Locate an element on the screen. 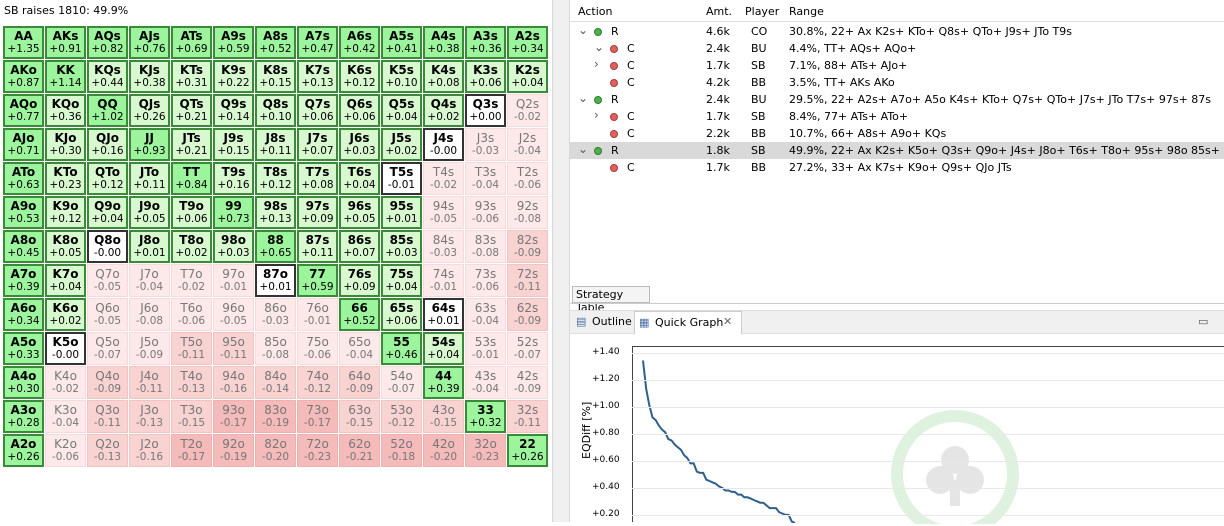 The width and height of the screenshot is (1224, 526). hand-cell: 92o -0.19 is located at coordinates (233, 450).